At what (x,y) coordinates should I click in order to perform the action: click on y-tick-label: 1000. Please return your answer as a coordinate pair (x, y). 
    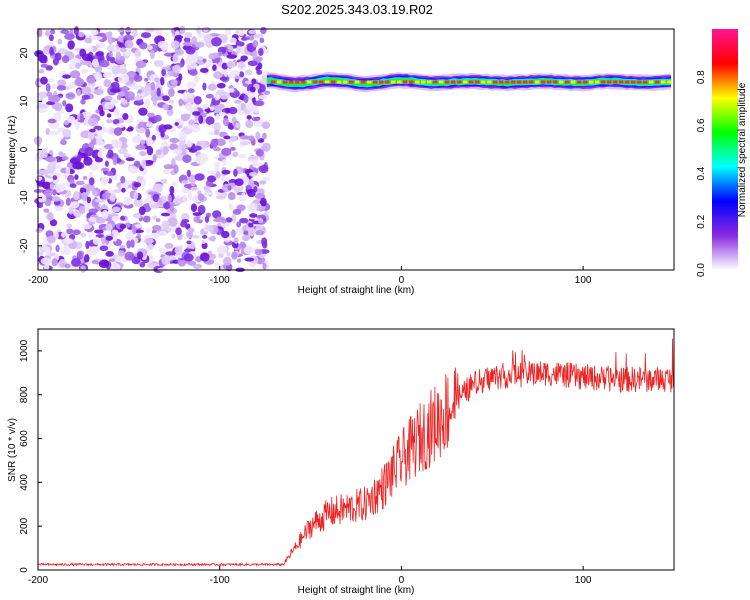
    Looking at the image, I should click on (24, 350).